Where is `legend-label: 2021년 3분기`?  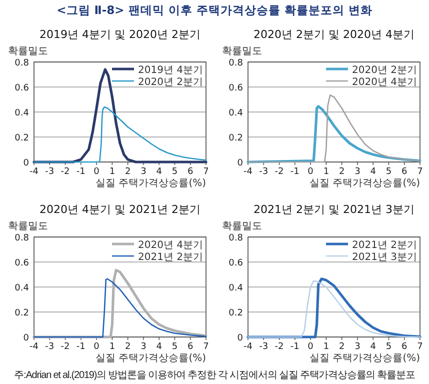 legend-label: 2021년 3분기 is located at coordinates (384, 257).